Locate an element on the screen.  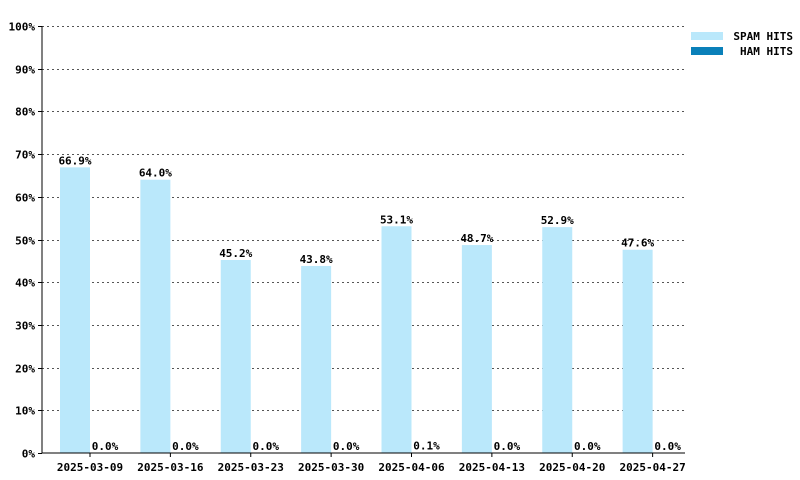
x-tick-label-2025-03-16: 2025-03-16 is located at coordinates (170, 467).